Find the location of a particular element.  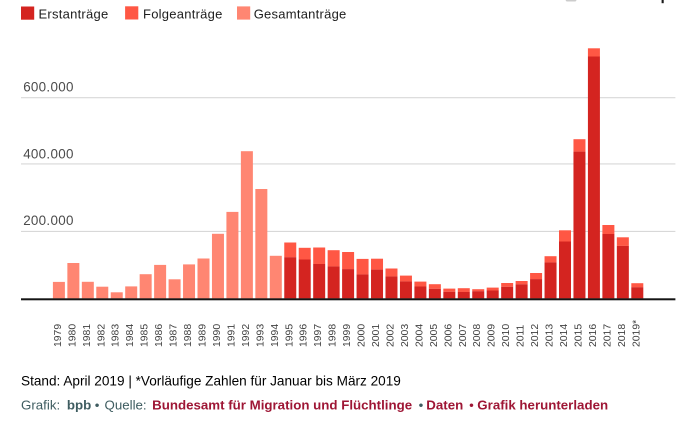

svg-text: 1980 is located at coordinates (72, 335).